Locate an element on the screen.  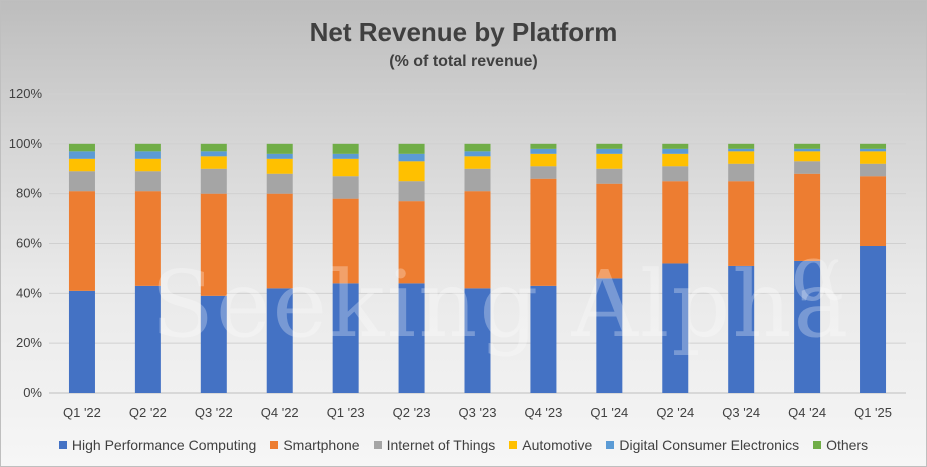
y-tick-label: 20% is located at coordinates (29, 342).